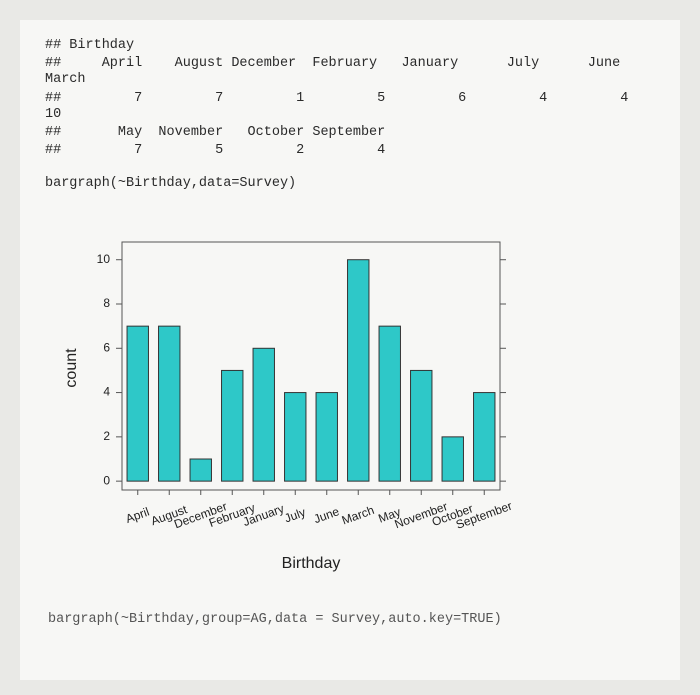 This screenshot has width=700, height=695. Describe the element at coordinates (170, 183) in the screenshot. I see `console-line: bargraph(~Birthday,data=Survey)` at that location.